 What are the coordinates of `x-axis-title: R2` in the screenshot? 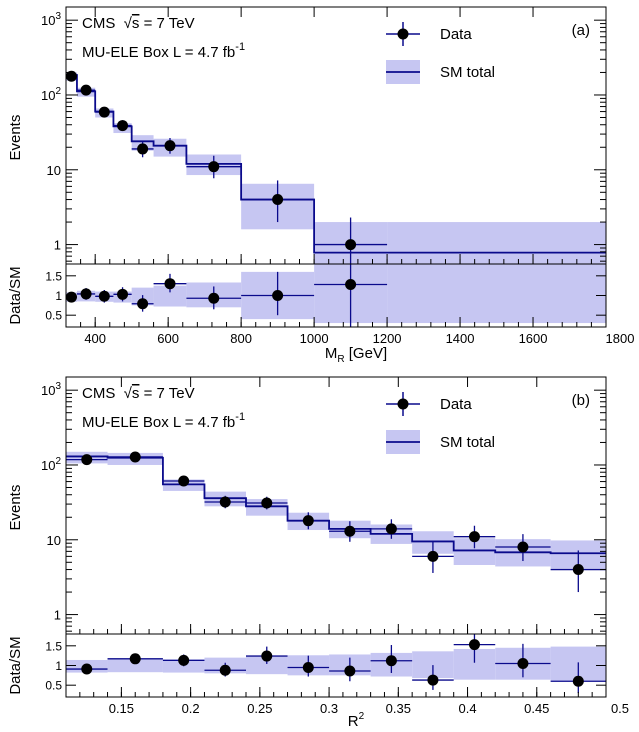 It's located at (356, 720).